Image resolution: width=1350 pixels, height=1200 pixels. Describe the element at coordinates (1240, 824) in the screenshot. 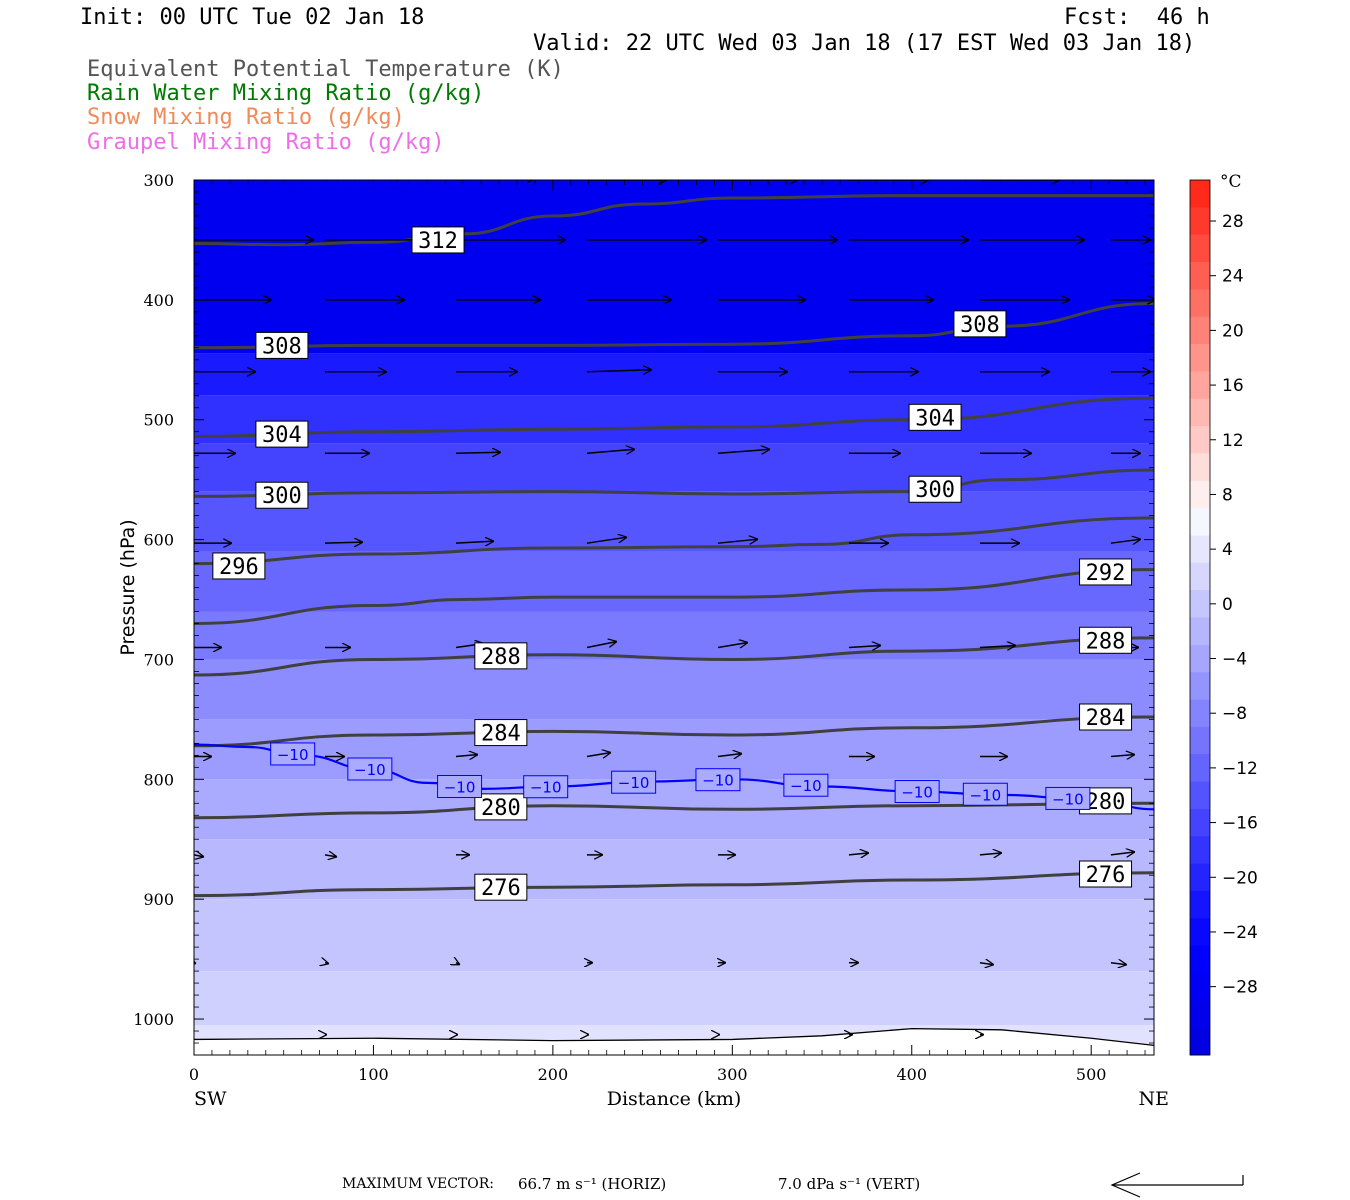

I see `colorbar-label: −16` at that location.